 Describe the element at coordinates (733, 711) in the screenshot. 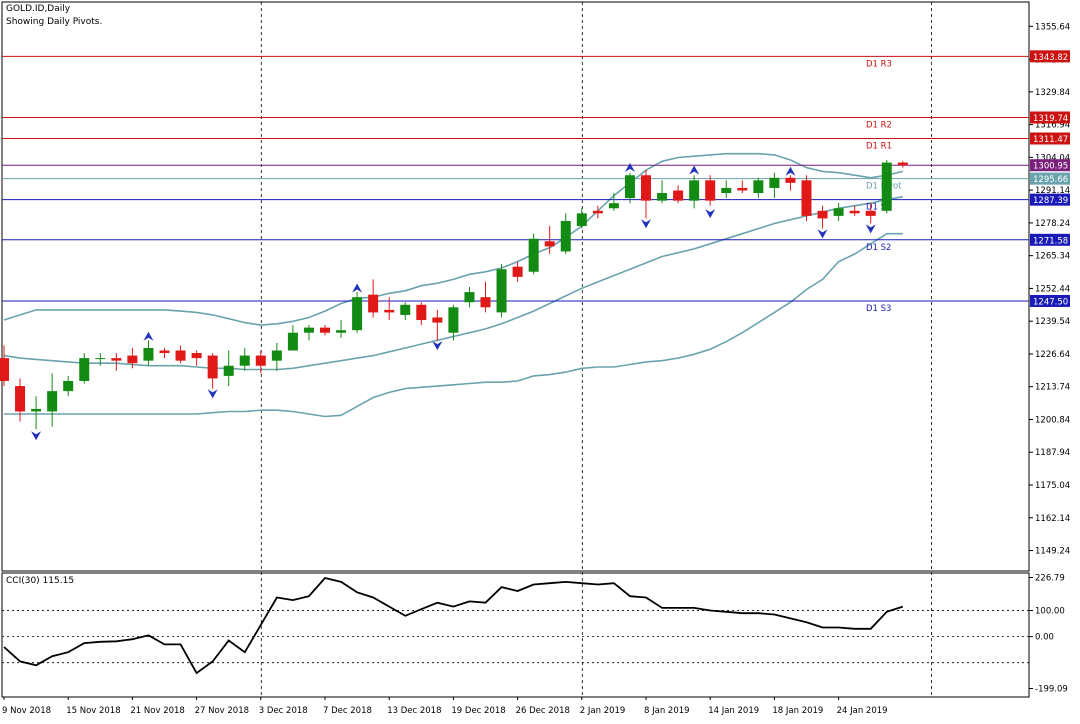

I see `date-tick-label: 14 Jan 2019` at that location.